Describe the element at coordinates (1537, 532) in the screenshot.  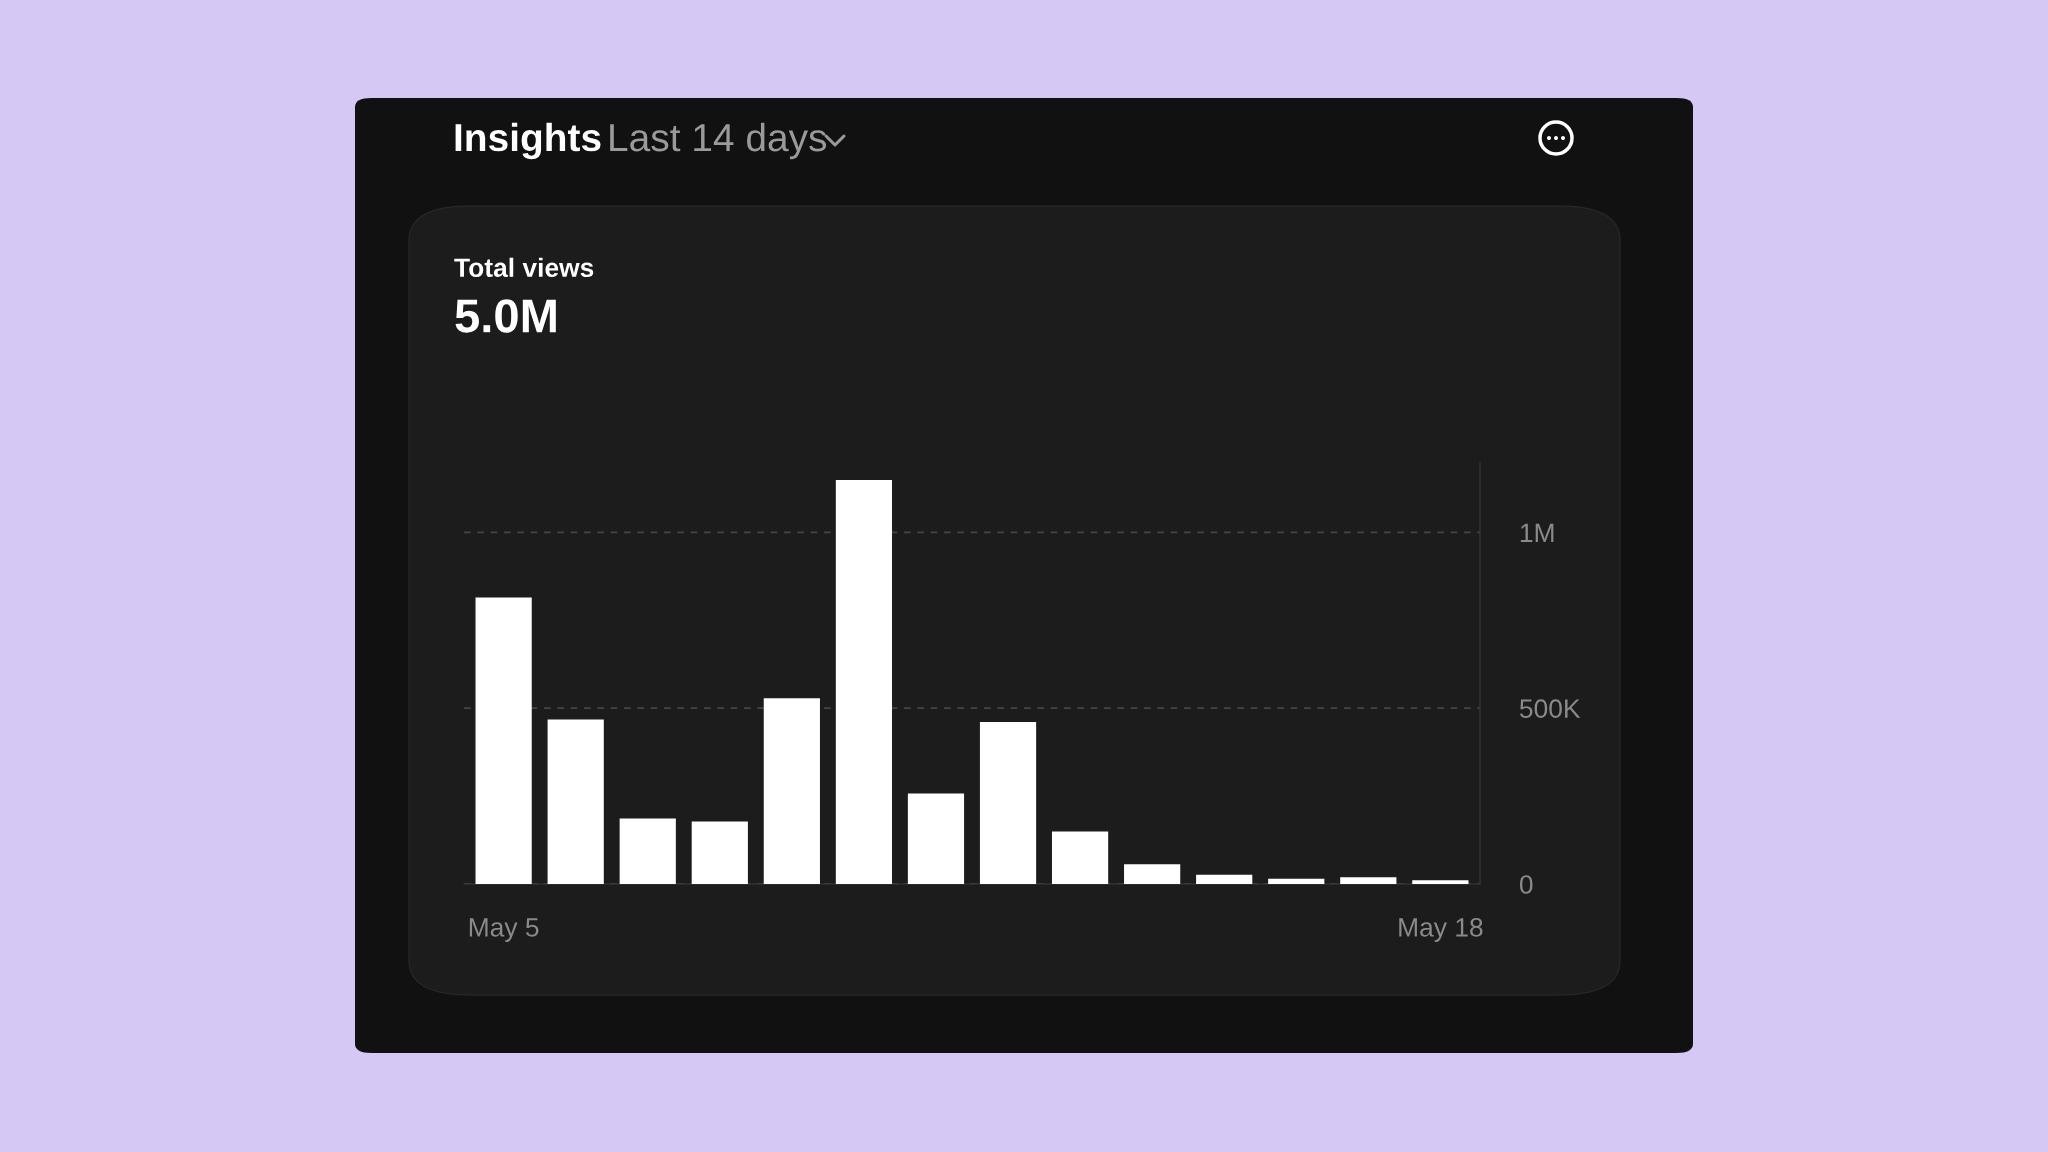
I see `y-tick-label: 1M` at that location.